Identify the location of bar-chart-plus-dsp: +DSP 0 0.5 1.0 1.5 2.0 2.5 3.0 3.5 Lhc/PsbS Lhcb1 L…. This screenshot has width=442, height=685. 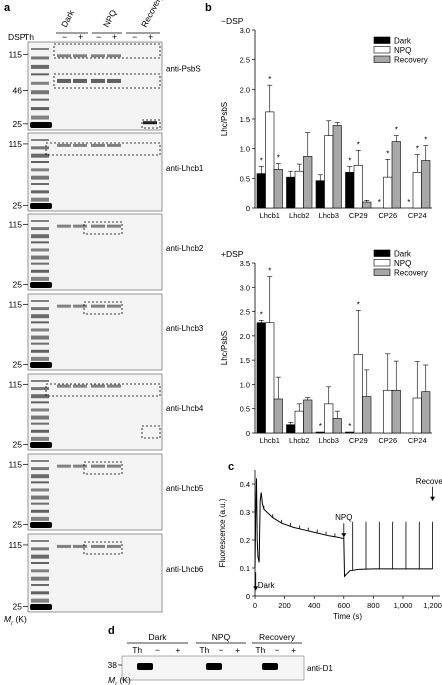
(326, 347).